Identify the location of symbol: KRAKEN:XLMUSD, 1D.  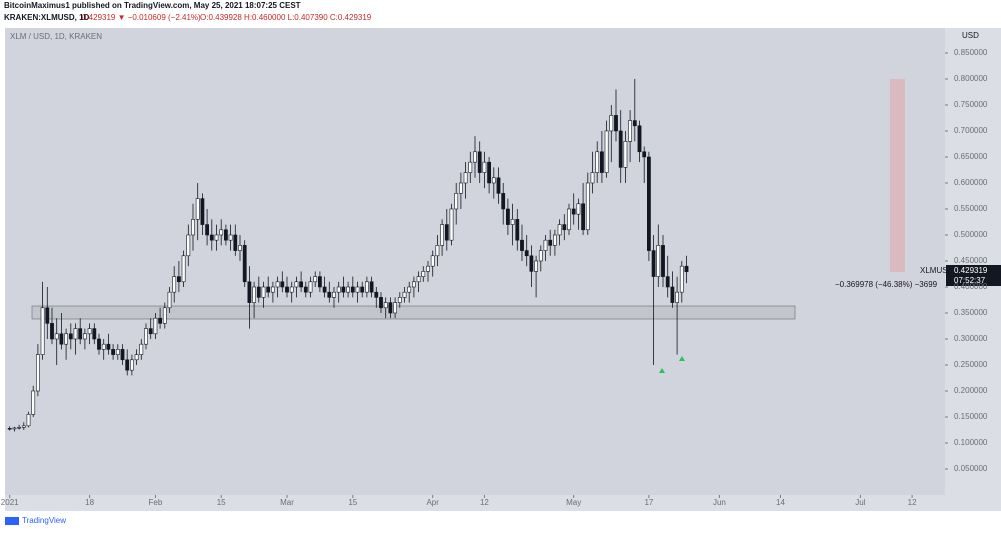
(47, 17).